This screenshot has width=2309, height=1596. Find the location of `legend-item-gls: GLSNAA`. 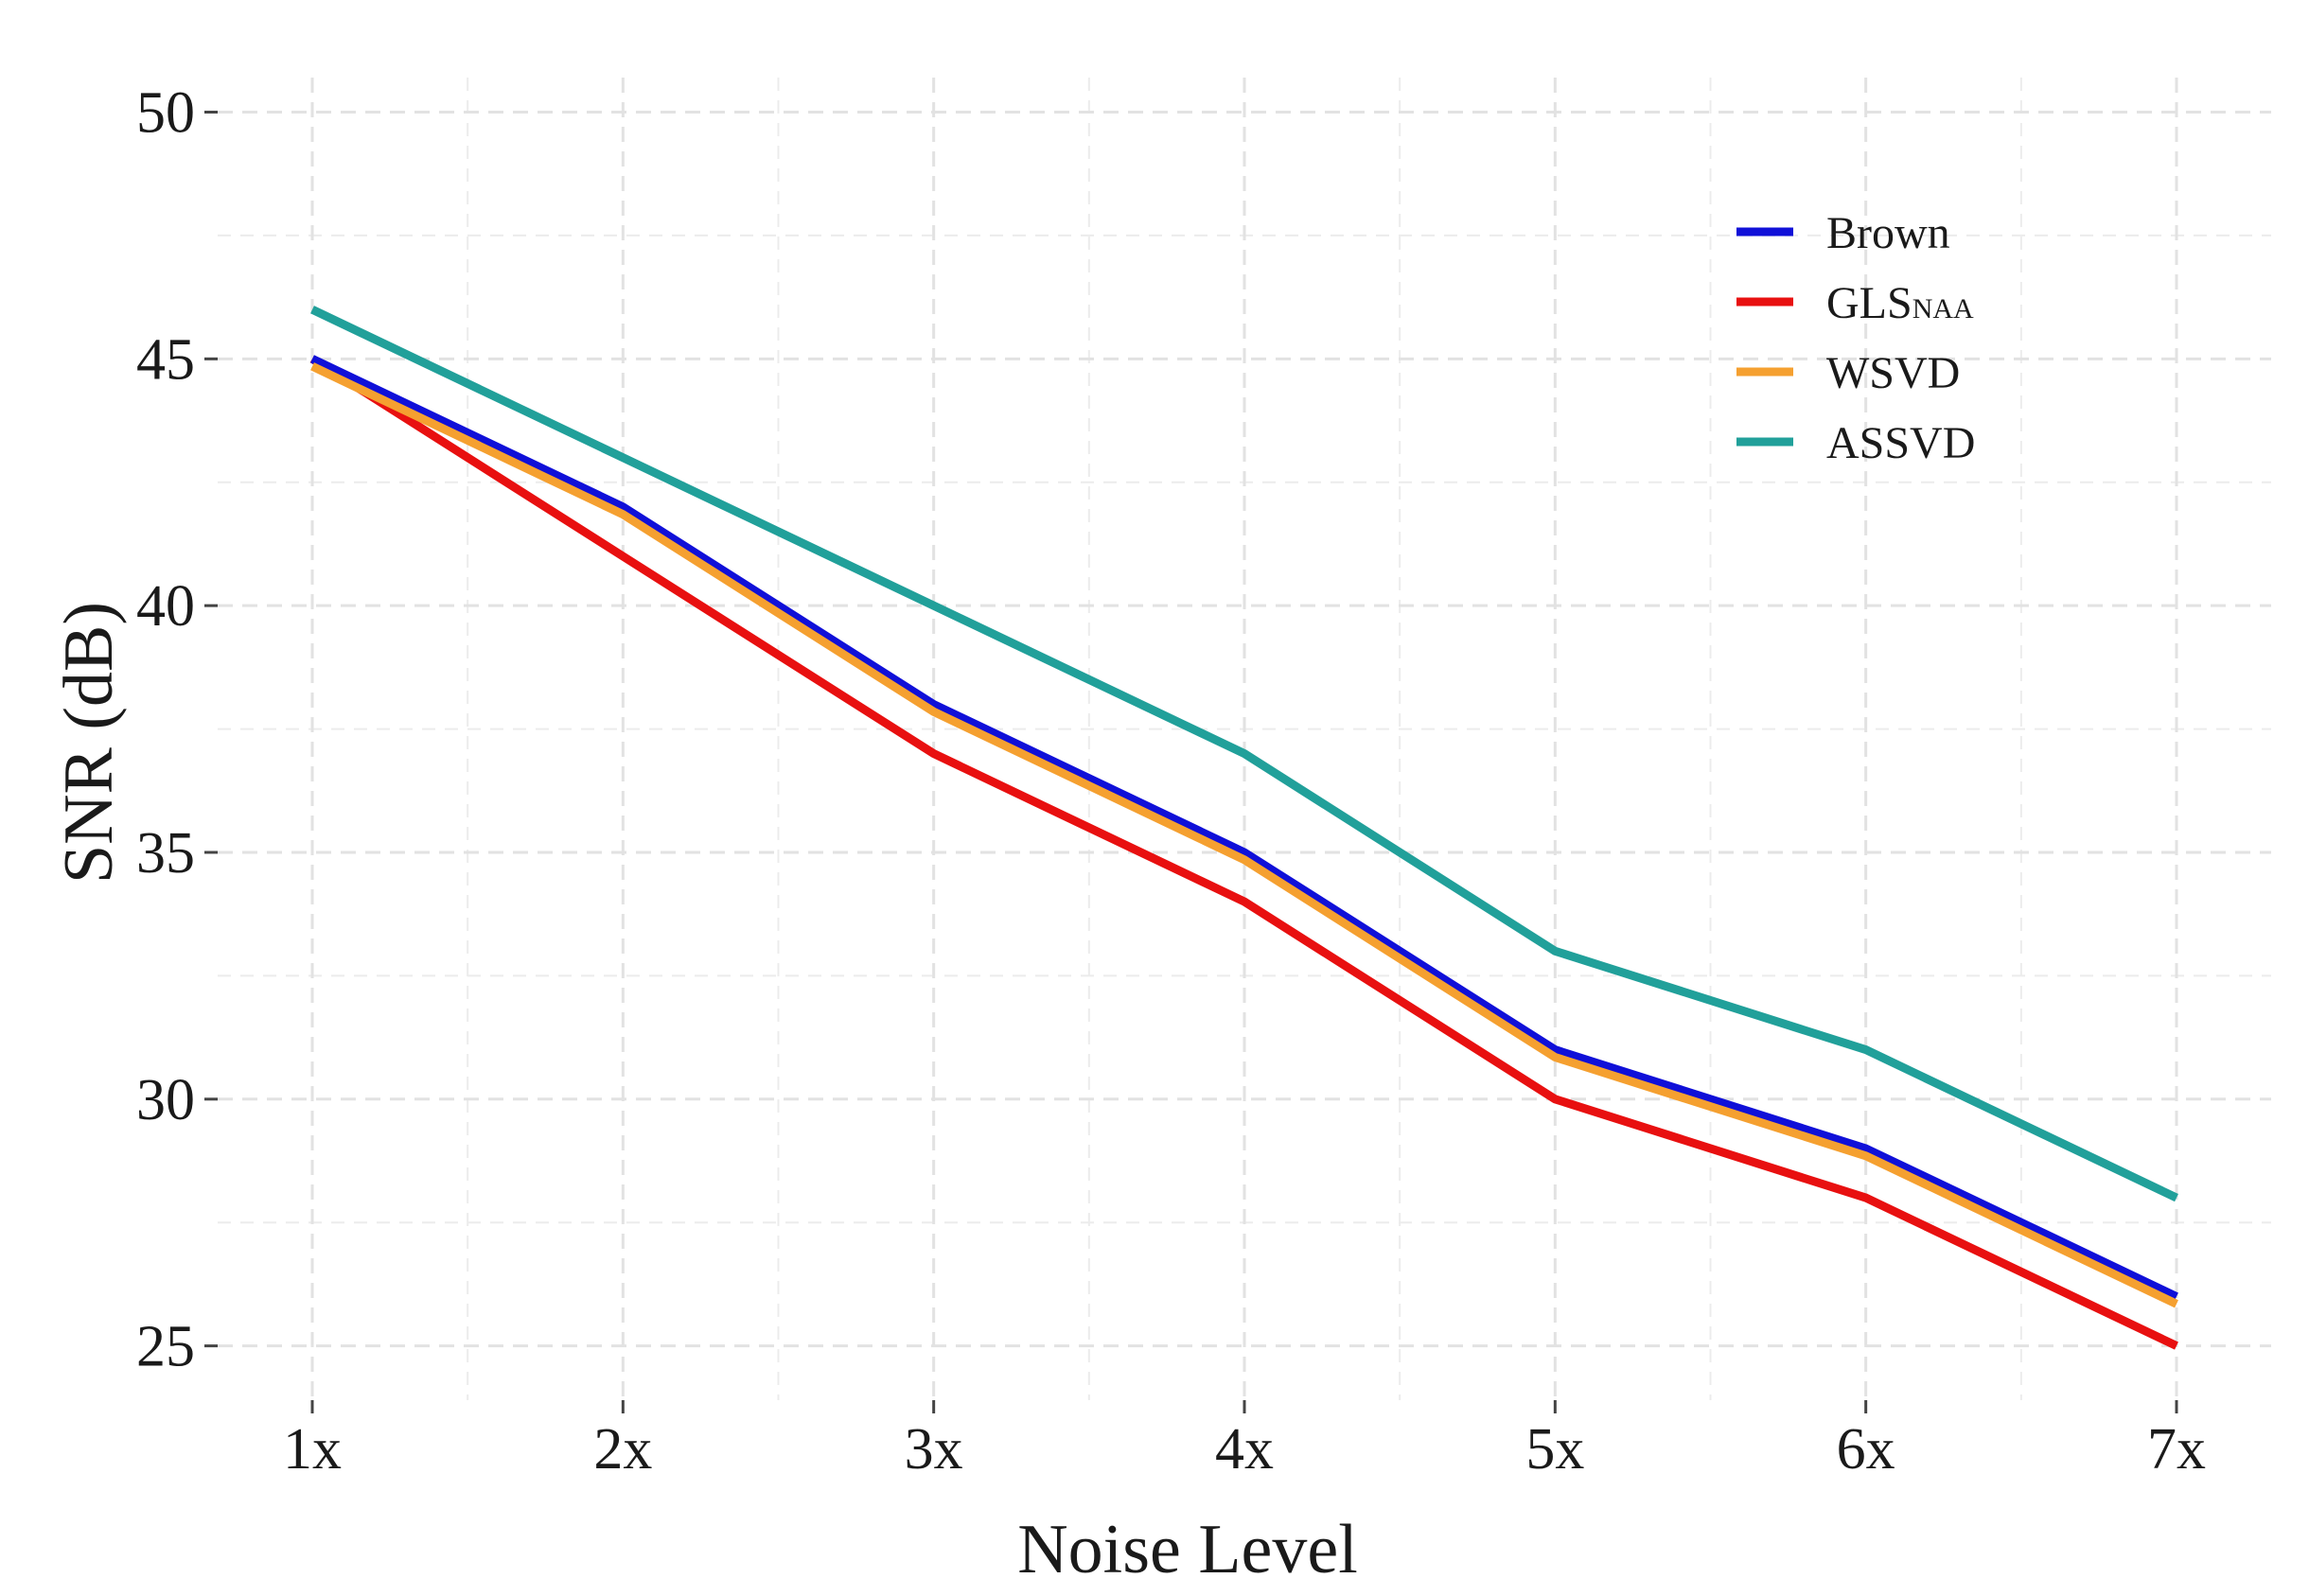

legend-item-gls: GLSNAA is located at coordinates (1855, 303).